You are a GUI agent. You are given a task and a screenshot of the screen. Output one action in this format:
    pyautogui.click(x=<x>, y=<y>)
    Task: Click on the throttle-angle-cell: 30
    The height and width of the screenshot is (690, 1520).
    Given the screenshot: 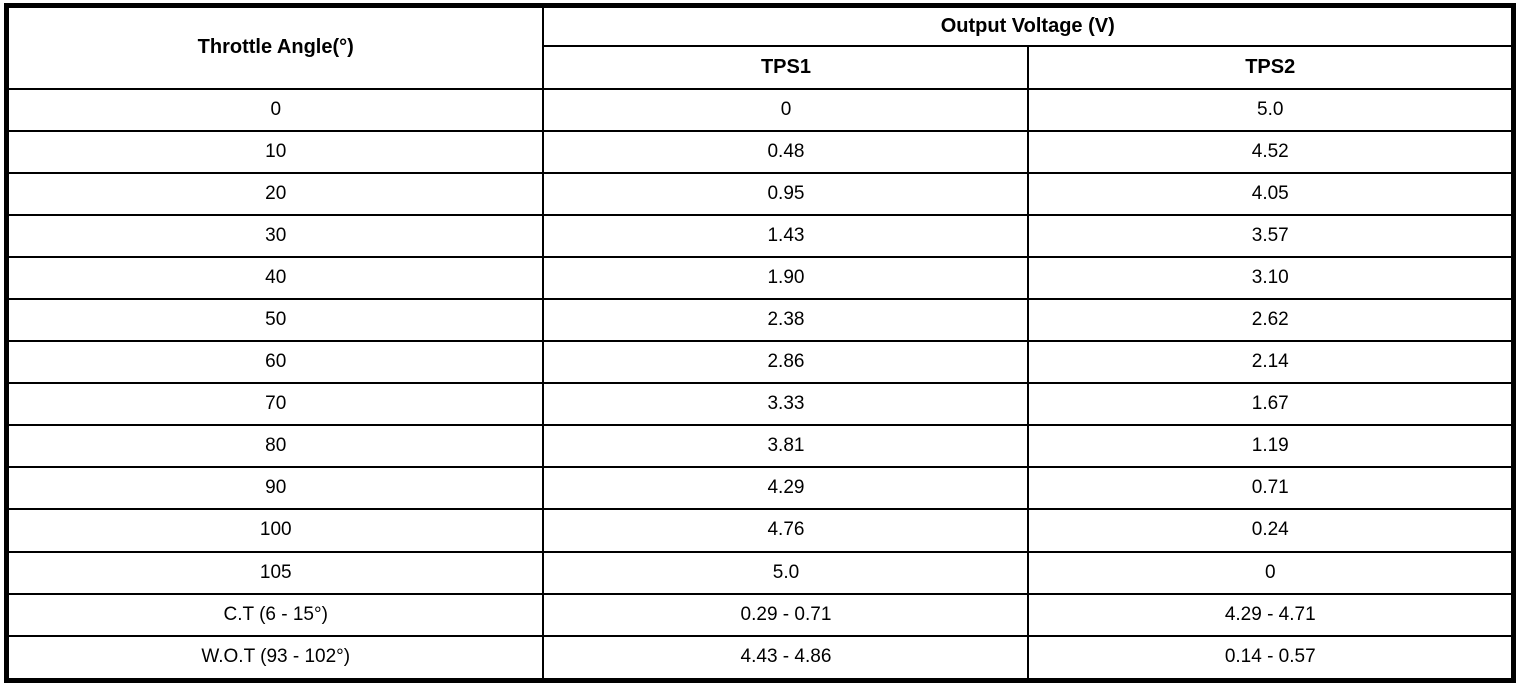 What is the action you would take?
    pyautogui.click(x=275, y=235)
    